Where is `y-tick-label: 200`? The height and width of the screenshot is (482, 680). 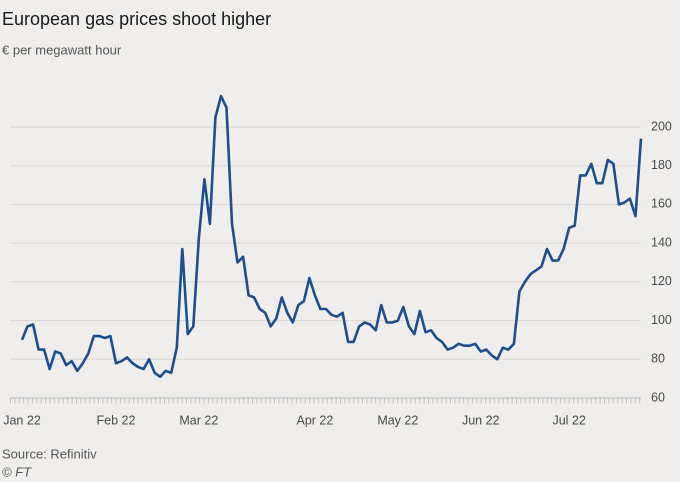
y-tick-label: 200 is located at coordinates (661, 126).